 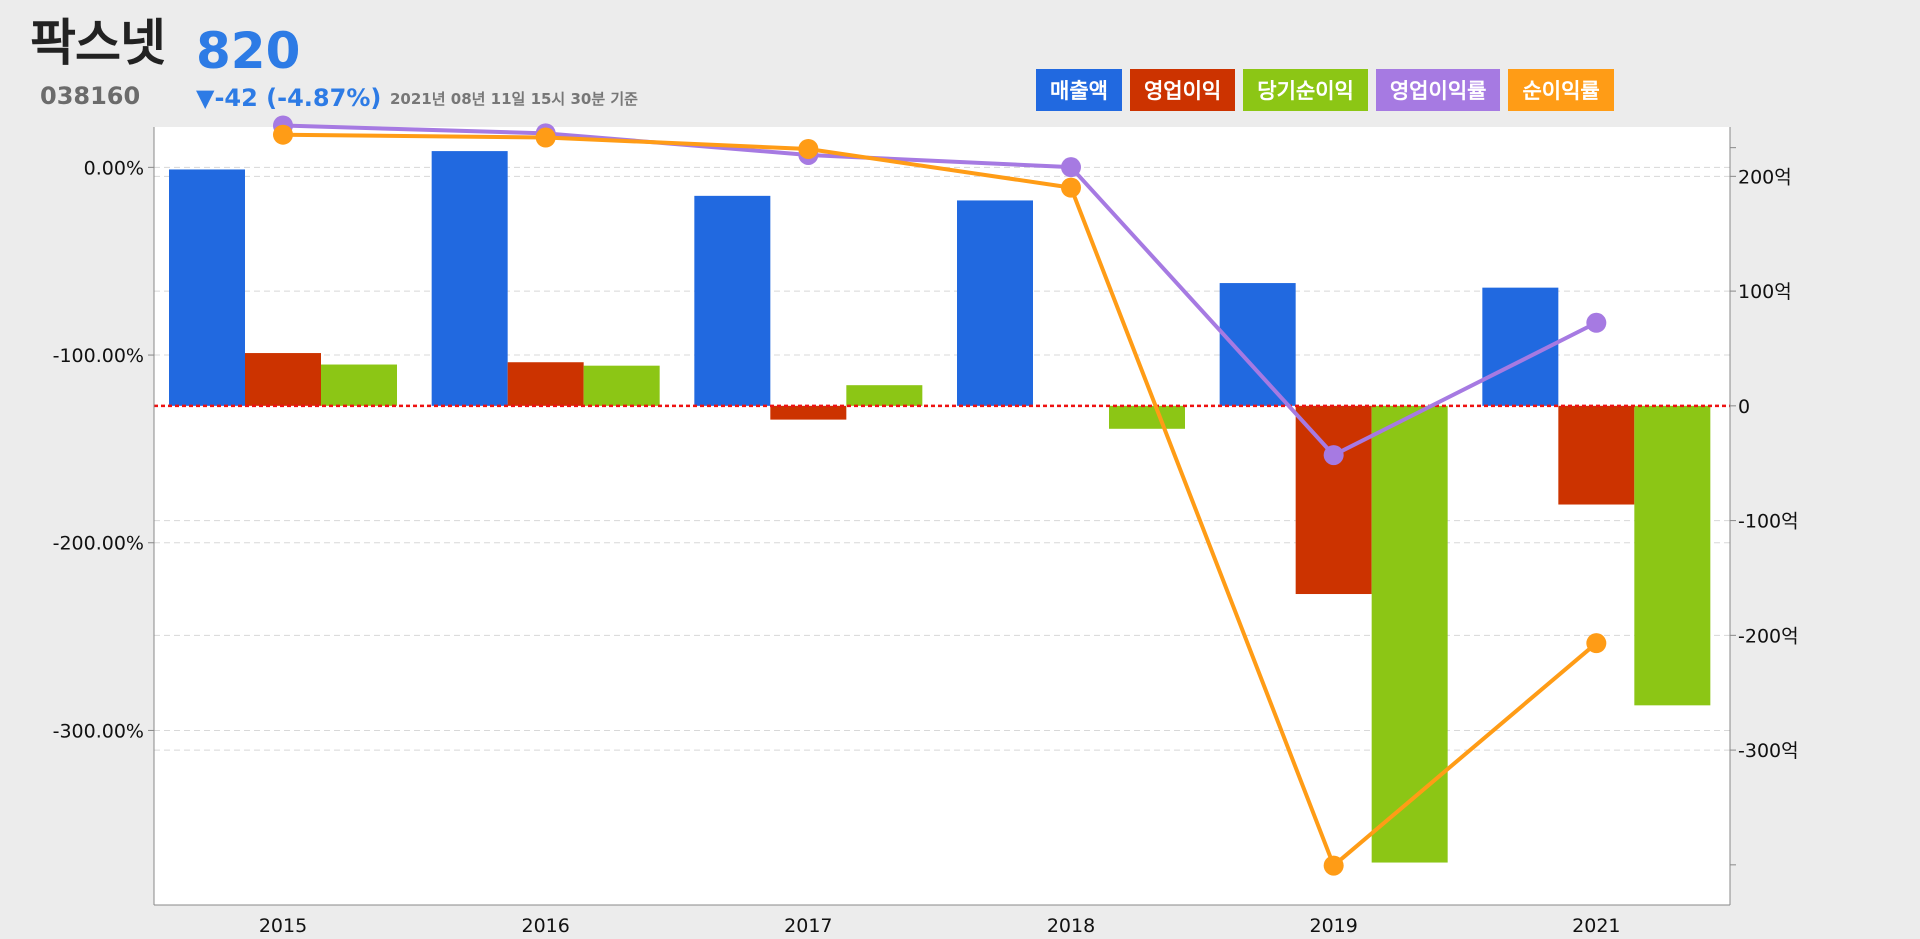 What do you see at coordinates (289, 98) in the screenshot?
I see `stock-change: ▼-42 (-4.87%)` at bounding box center [289, 98].